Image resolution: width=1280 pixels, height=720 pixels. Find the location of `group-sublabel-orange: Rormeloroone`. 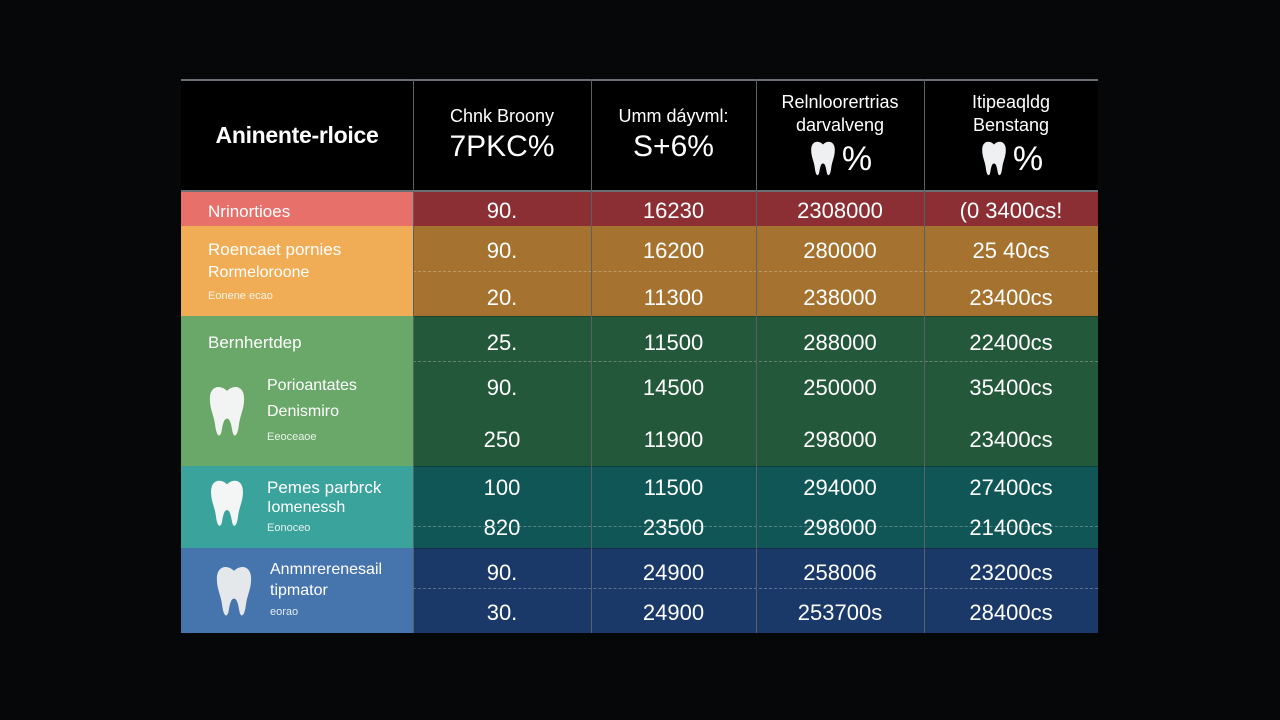

group-sublabel-orange: Rormeloroone is located at coordinates (259, 272).